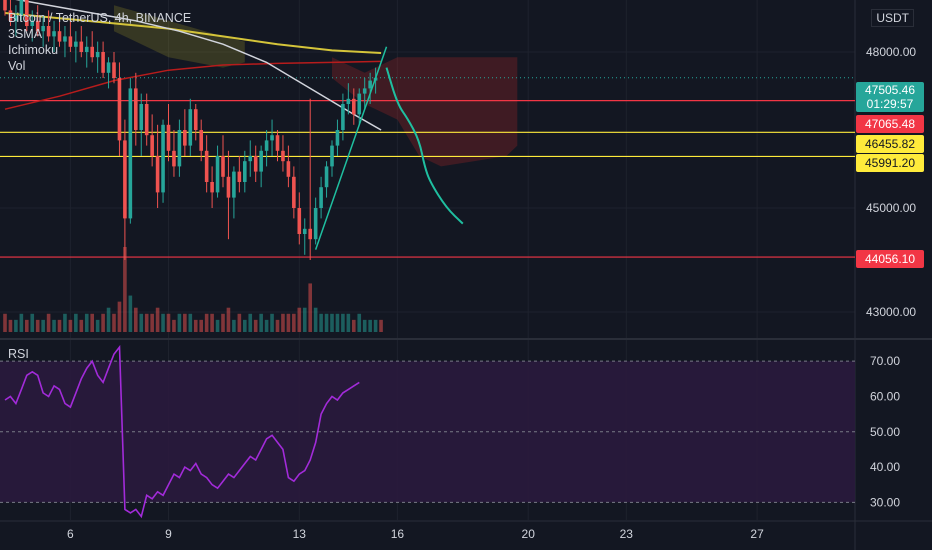 The height and width of the screenshot is (550, 932). What do you see at coordinates (892, 18) in the screenshot?
I see `currency-selector: USDT` at bounding box center [892, 18].